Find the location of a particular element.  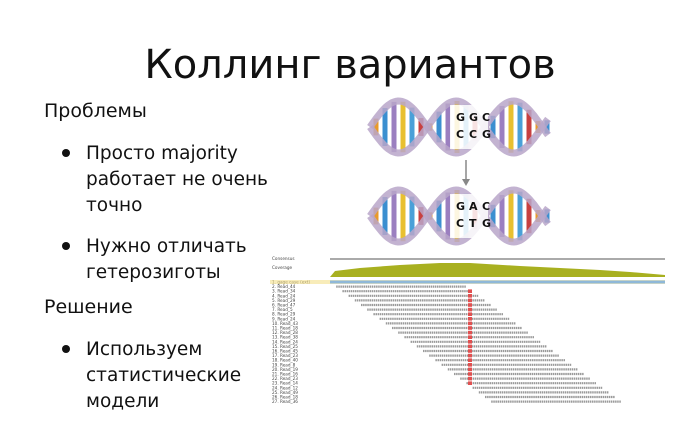

read-name: 27. Read_36 is located at coordinates (285, 401).